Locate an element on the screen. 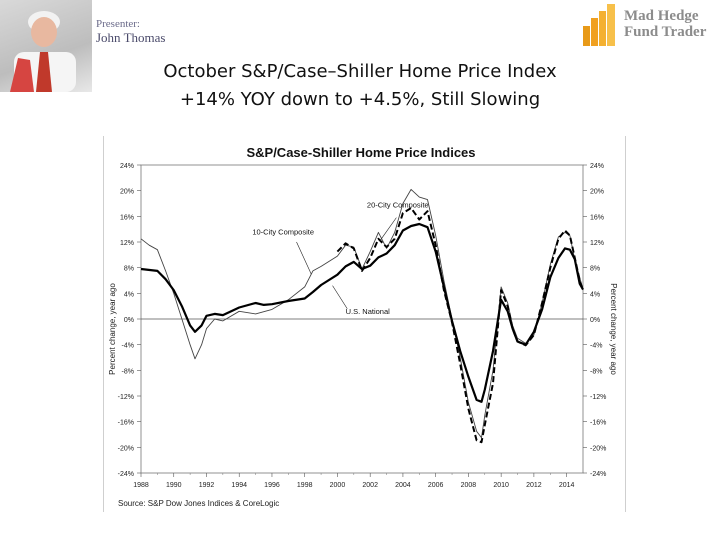  y-tick-label-right: 4% is located at coordinates (595, 294).